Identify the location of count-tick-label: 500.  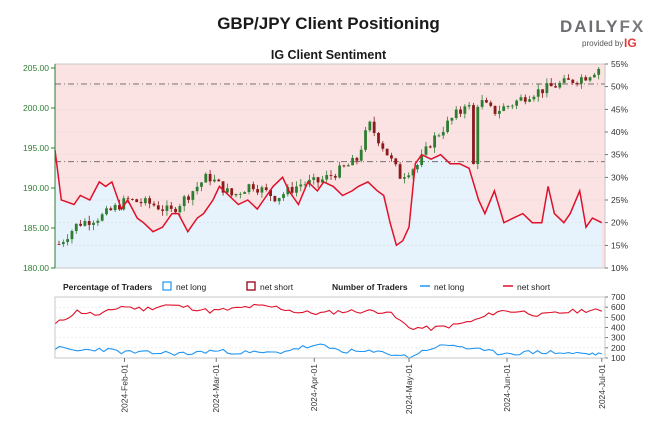
(618, 317).